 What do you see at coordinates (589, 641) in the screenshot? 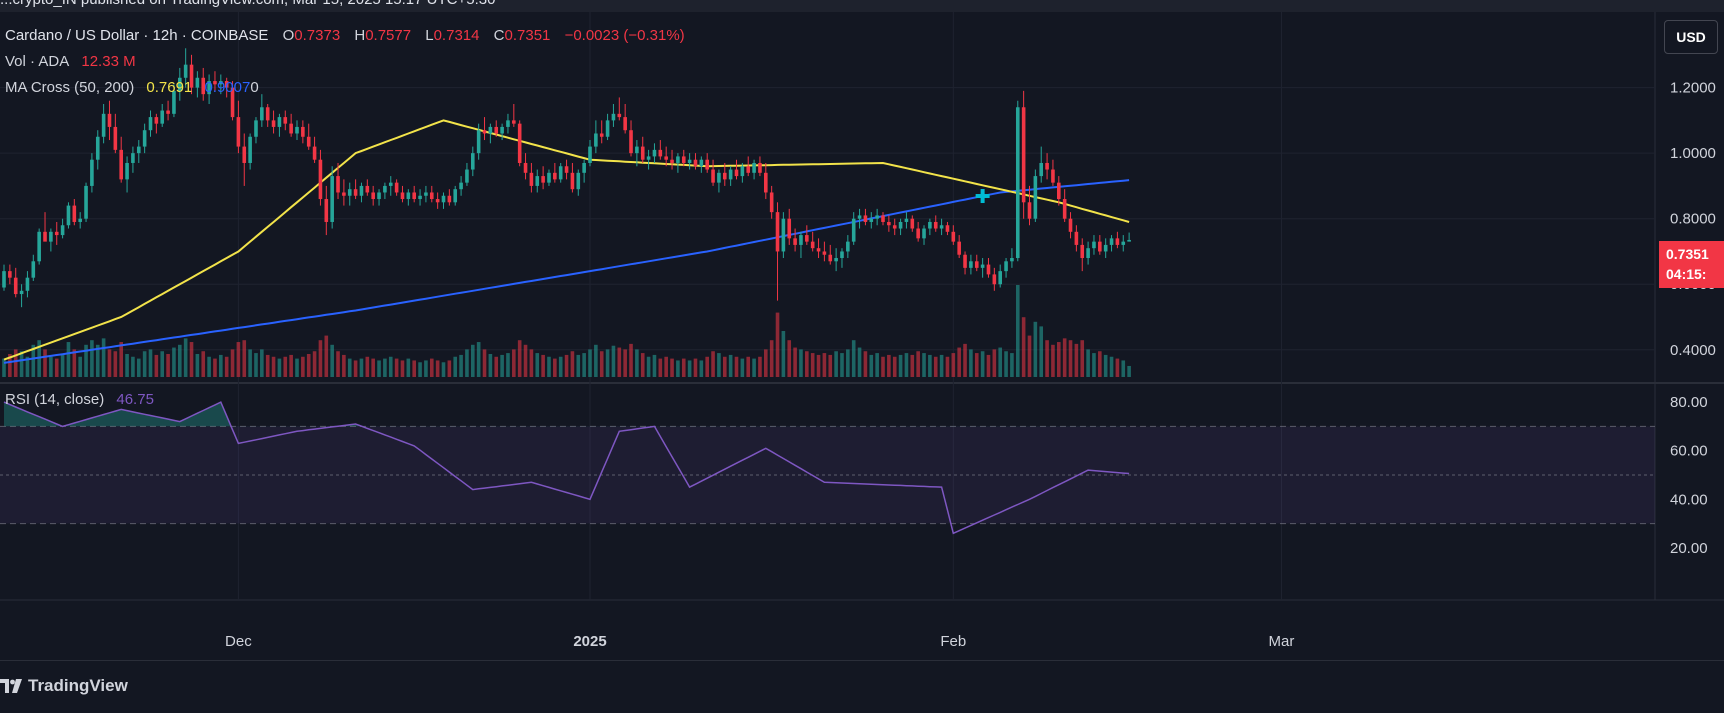
I see `time-tick-label: 2025` at bounding box center [589, 641].